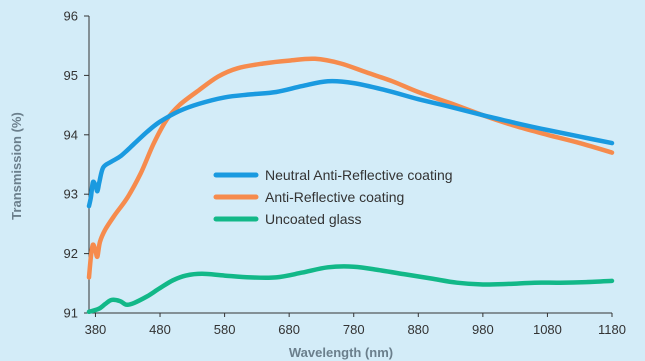 Image resolution: width=645 pixels, height=361 pixels. Describe the element at coordinates (71, 75) in the screenshot. I see `y-tick-label: 95` at that location.